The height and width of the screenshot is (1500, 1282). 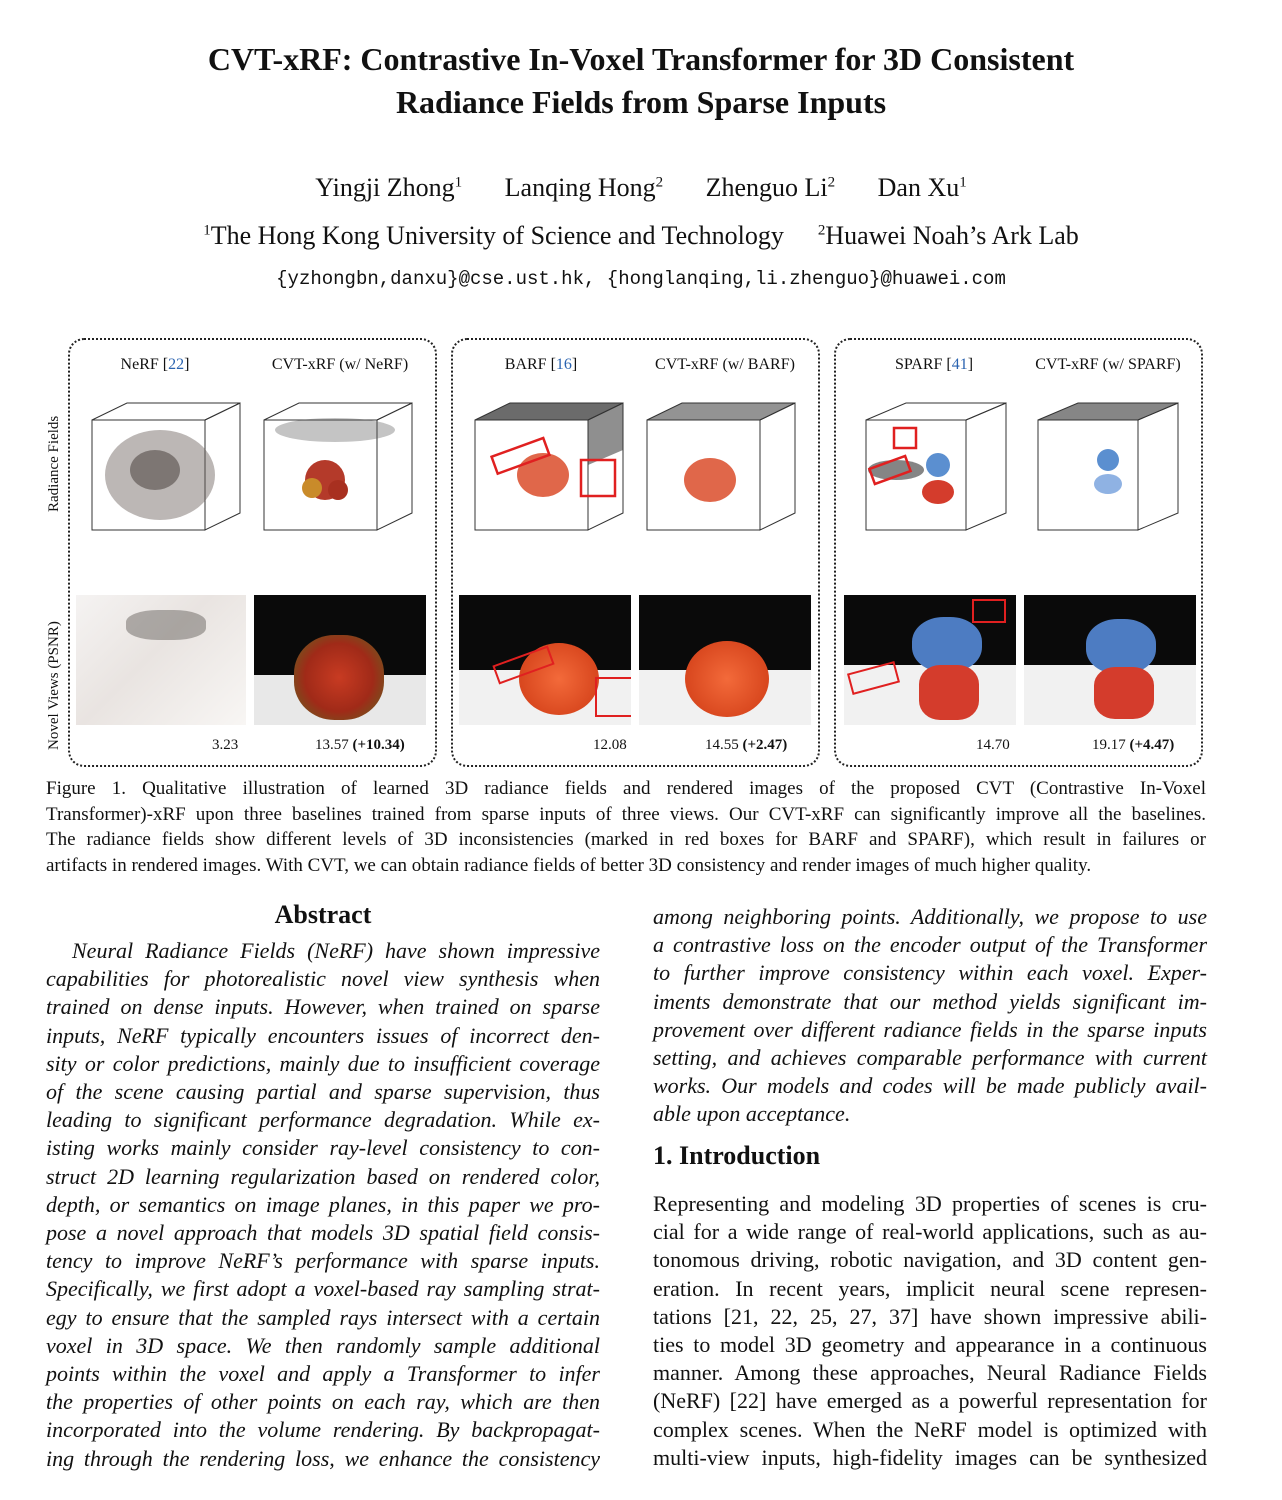 What do you see at coordinates (610, 745) in the screenshot?
I see `barf-psnr: 12.08` at bounding box center [610, 745].